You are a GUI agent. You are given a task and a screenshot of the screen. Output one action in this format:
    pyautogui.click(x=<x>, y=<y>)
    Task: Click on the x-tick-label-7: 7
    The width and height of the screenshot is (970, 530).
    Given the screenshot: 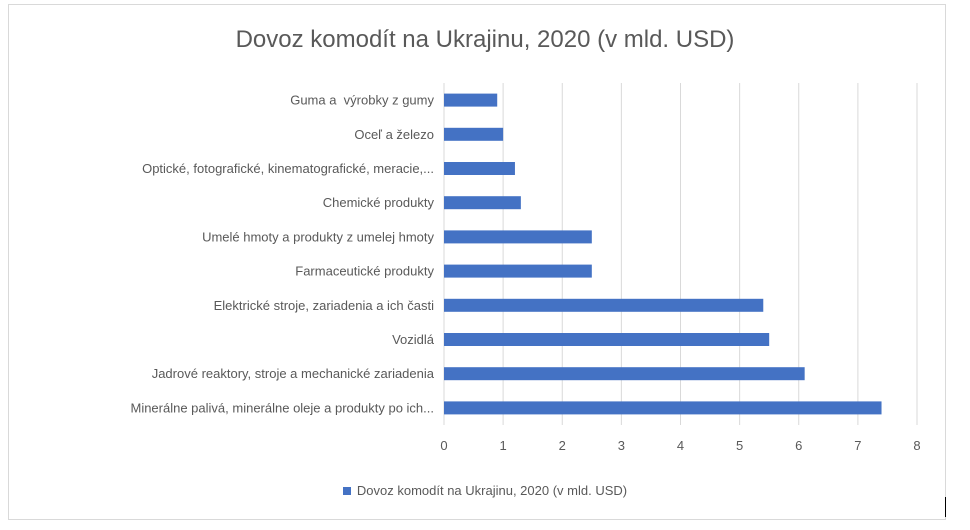 What is the action you would take?
    pyautogui.click(x=857, y=445)
    